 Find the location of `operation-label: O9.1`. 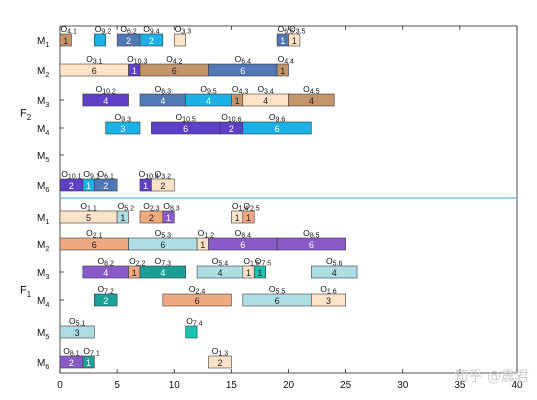

operation-label: O9.1 is located at coordinates (91, 175).